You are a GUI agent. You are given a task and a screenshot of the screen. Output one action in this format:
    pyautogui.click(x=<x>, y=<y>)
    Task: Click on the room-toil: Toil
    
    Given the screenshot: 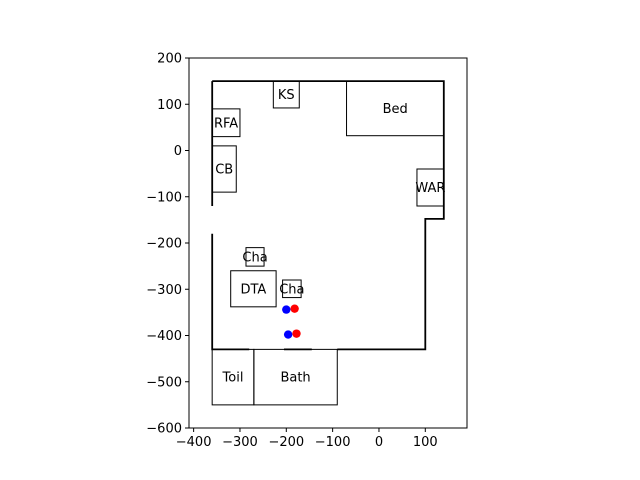 What is the action you would take?
    pyautogui.click(x=233, y=377)
    